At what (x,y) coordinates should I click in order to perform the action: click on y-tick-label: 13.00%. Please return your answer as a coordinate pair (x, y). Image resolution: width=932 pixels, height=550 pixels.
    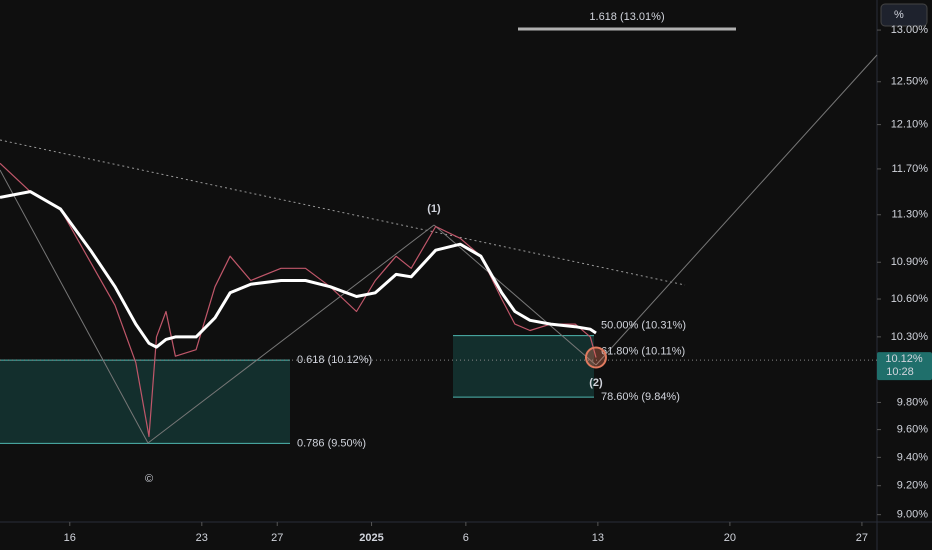
    Looking at the image, I should click on (910, 30).